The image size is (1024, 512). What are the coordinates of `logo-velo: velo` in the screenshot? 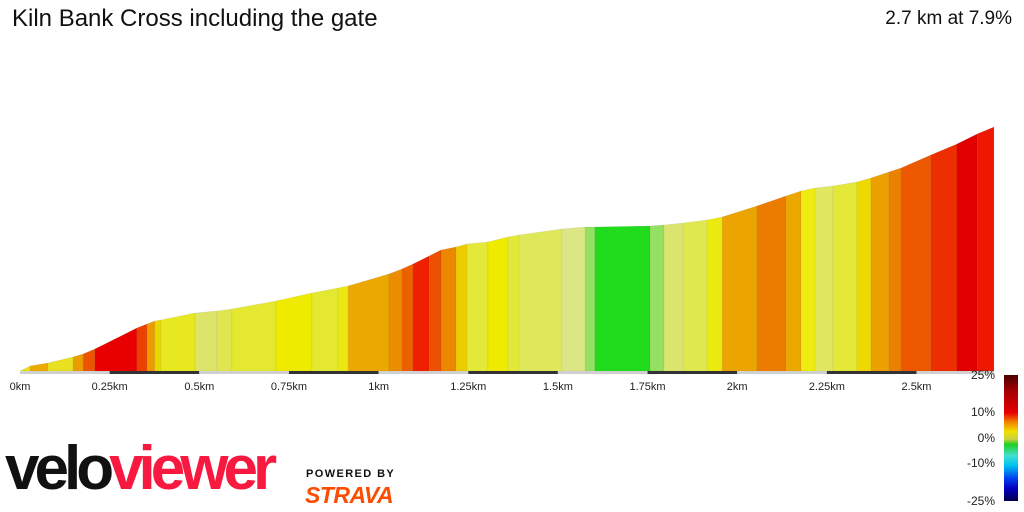 It's located at (59, 468).